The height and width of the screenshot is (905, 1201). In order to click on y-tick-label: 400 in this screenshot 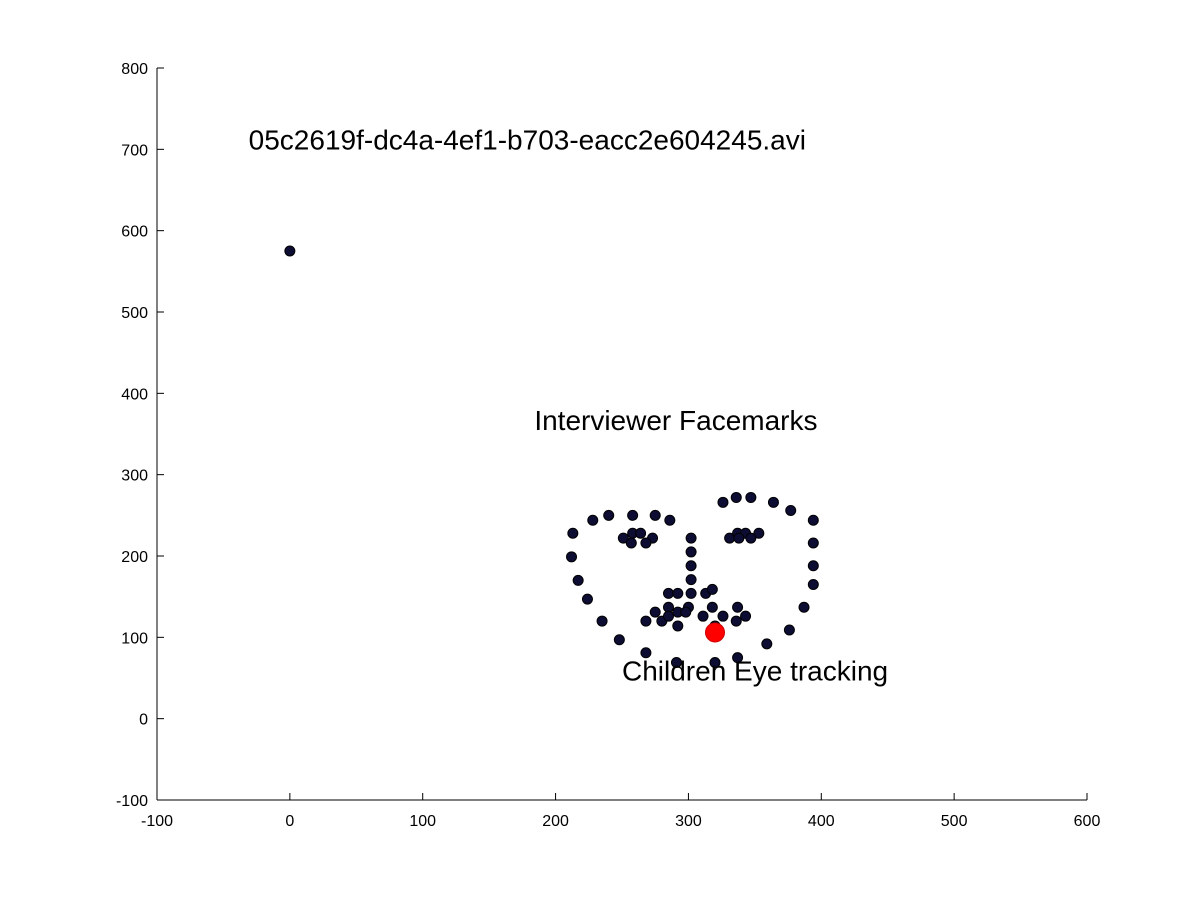, I will do `click(134, 394)`.